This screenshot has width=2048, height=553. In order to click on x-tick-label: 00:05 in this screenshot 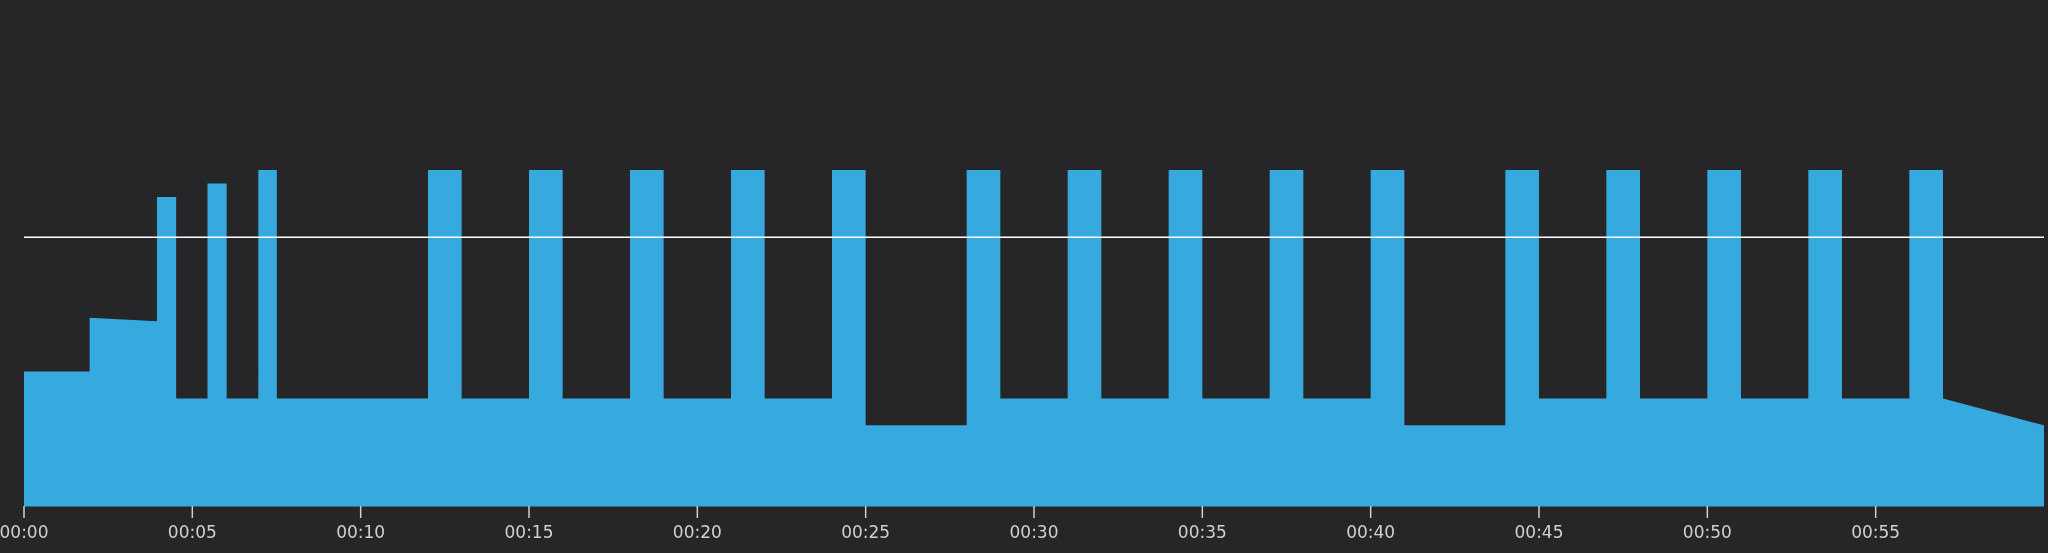, I will do `click(192, 532)`.